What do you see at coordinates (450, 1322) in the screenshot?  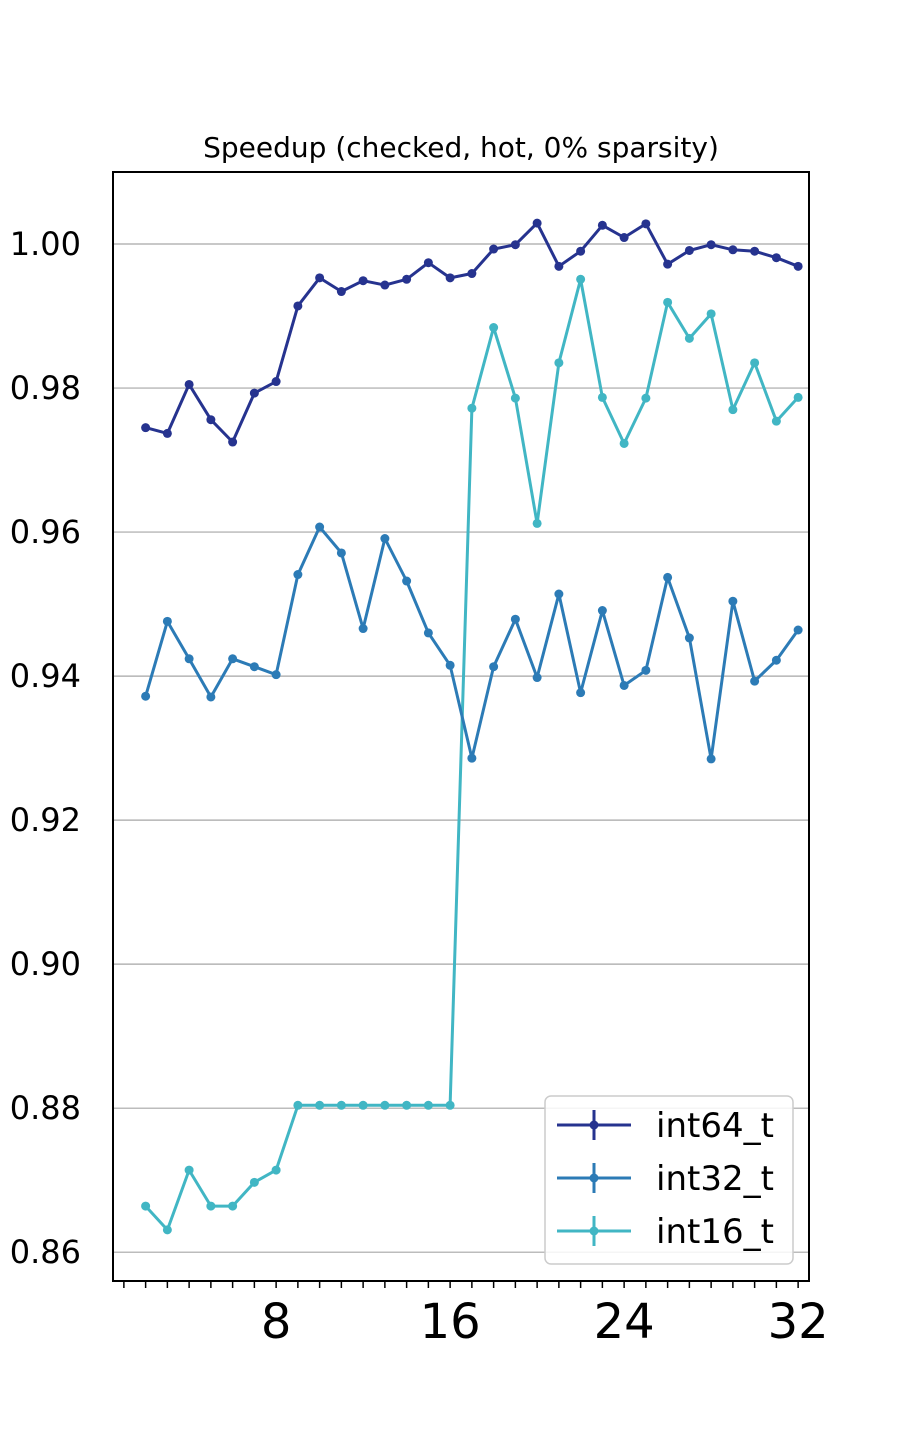 I see `x-tick-label: 16` at bounding box center [450, 1322].